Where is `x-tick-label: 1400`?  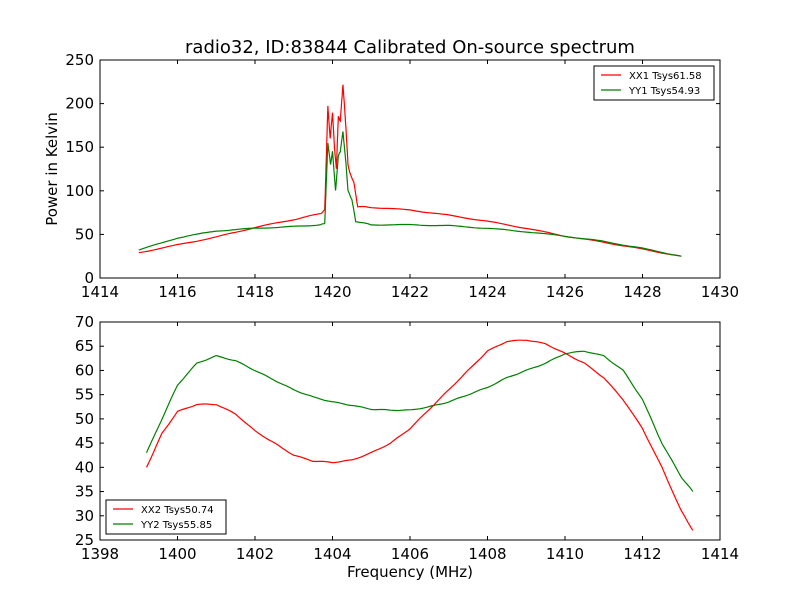 x-tick-label: 1400 is located at coordinates (177, 554).